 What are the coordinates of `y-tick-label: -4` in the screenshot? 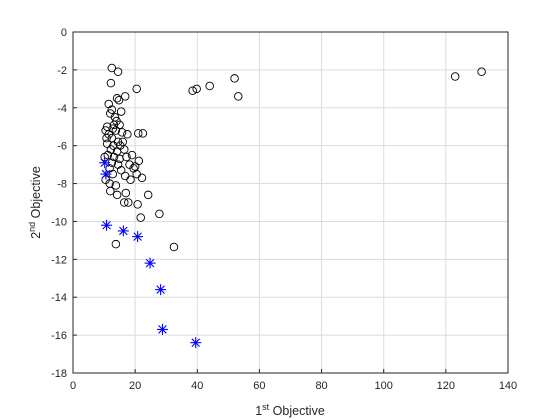 It's located at (62, 109).